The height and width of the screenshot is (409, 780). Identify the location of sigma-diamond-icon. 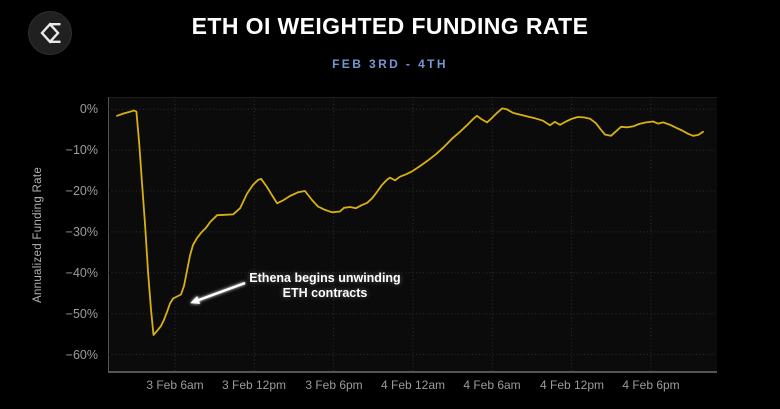
(50, 33).